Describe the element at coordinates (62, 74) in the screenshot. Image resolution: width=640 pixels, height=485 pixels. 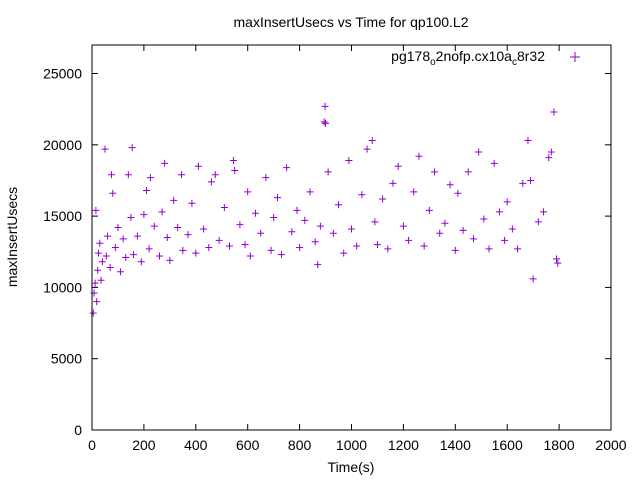
I see `y-tick-label: 25000` at that location.